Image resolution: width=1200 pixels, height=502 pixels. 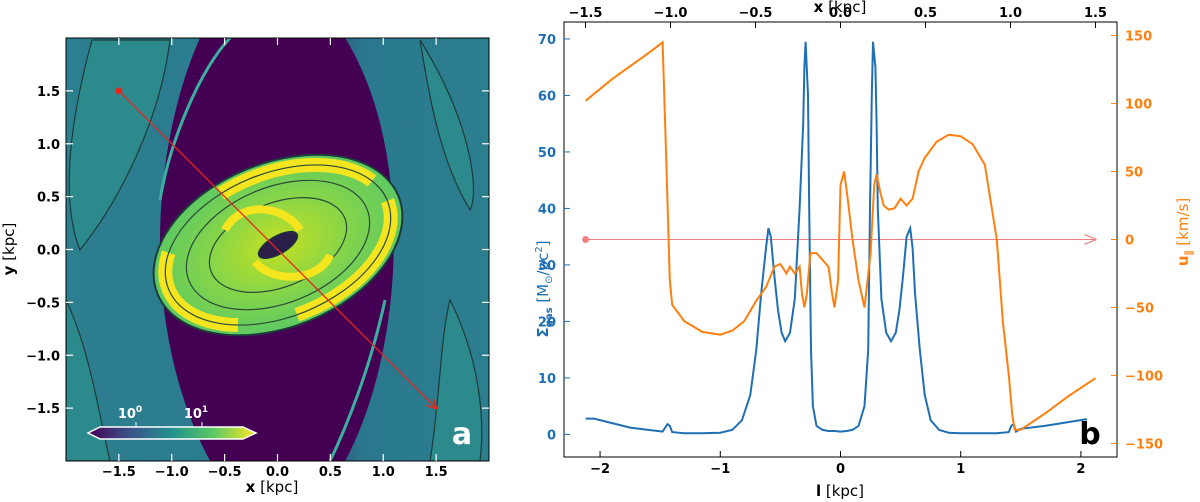 I want to click on colorbar-label-1: 10⁰, so click(x=130, y=413).